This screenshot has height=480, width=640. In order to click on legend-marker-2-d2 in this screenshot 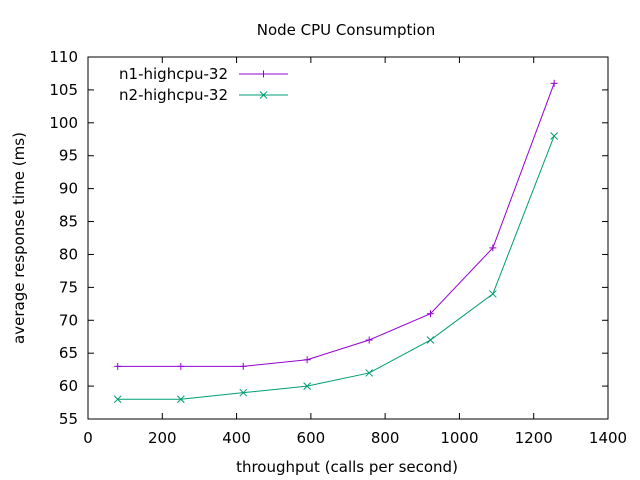, I will do `click(263, 95)`.